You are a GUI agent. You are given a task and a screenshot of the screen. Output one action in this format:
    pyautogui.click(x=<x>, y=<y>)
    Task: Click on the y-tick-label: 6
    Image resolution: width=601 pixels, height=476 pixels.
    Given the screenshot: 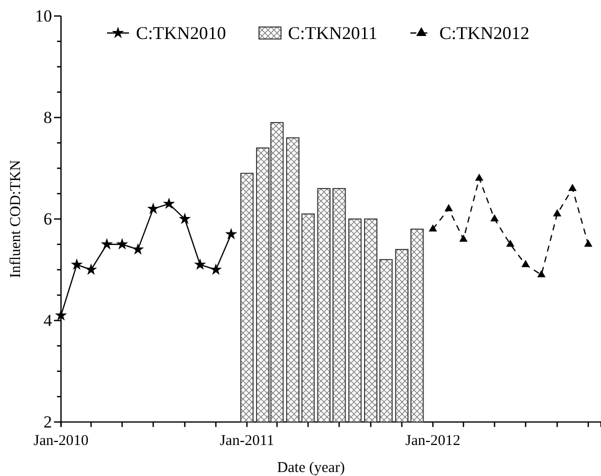 What is the action you would take?
    pyautogui.click(x=48, y=218)
    